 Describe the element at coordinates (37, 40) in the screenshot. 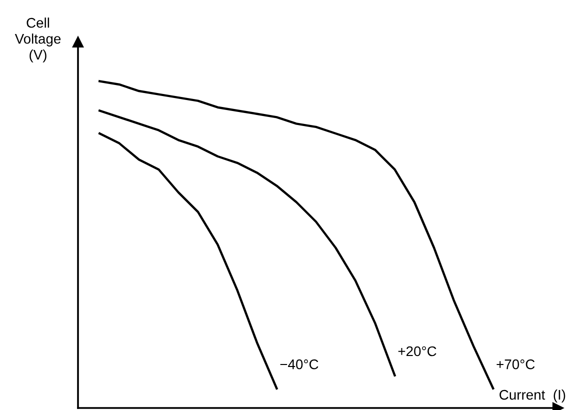

I see `y-axis-title: Cell Voltage (V)` at that location.